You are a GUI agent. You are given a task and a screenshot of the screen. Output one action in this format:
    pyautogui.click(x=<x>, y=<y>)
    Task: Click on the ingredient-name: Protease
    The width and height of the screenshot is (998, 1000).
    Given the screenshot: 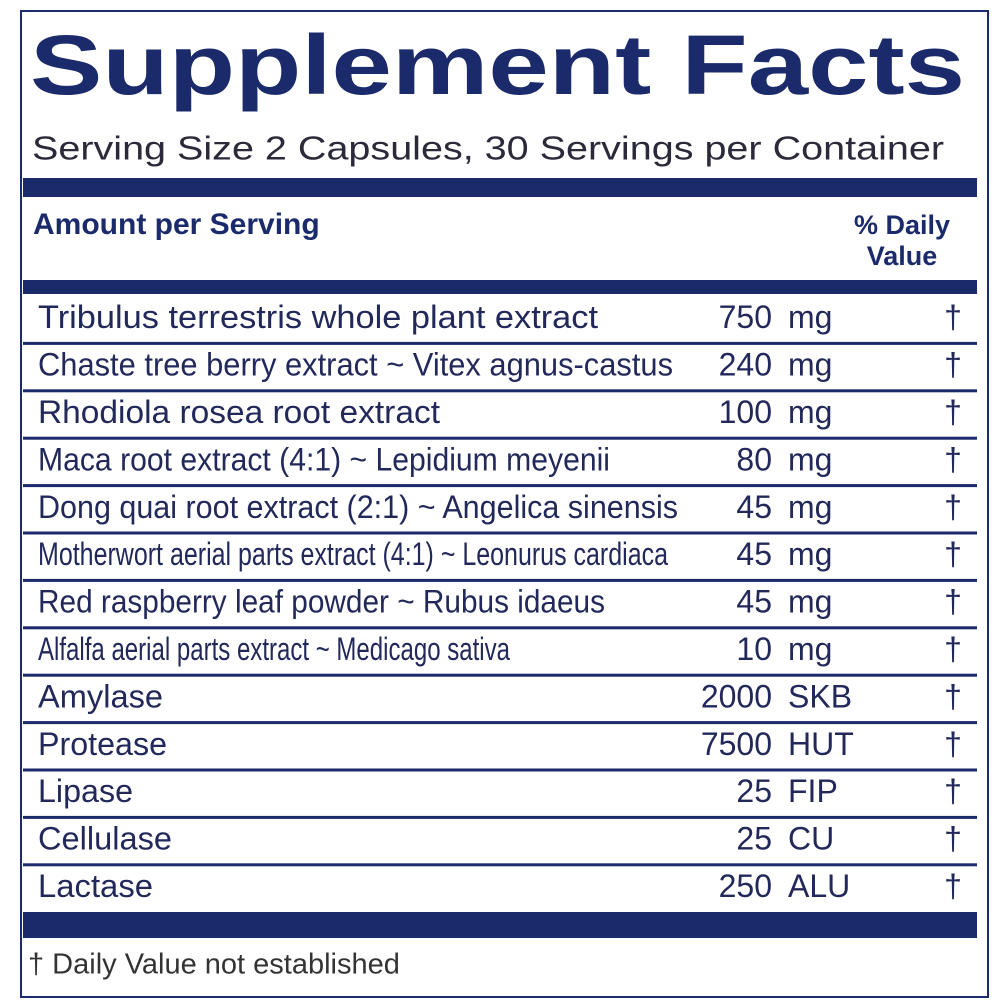 What is the action you would take?
    pyautogui.click(x=102, y=744)
    